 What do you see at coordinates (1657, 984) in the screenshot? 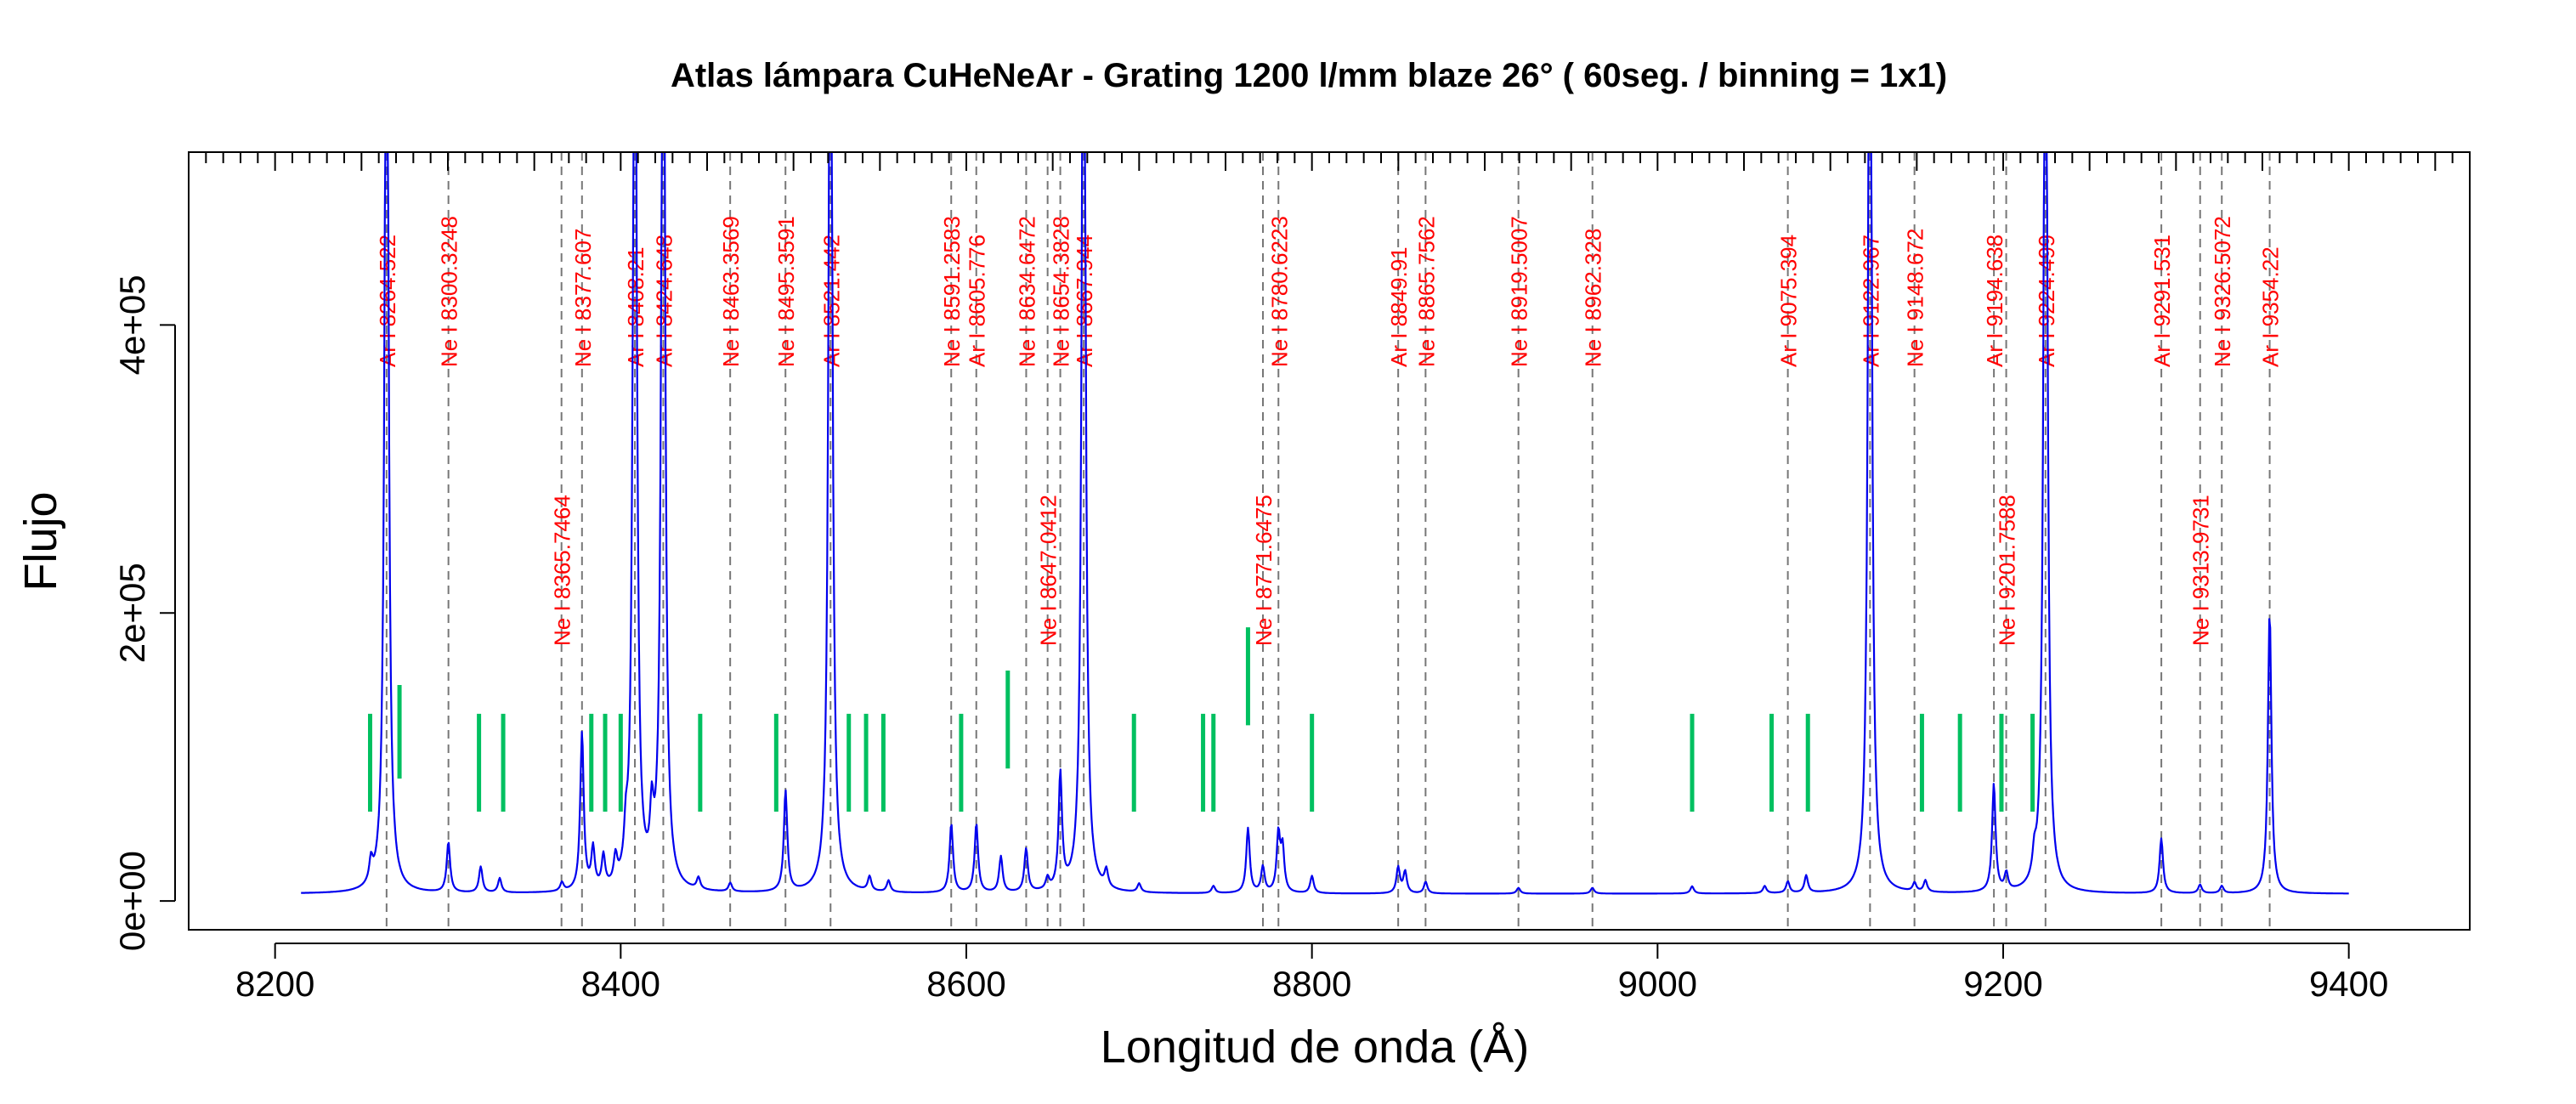
I see `x-tick-label: 9000` at bounding box center [1657, 984].